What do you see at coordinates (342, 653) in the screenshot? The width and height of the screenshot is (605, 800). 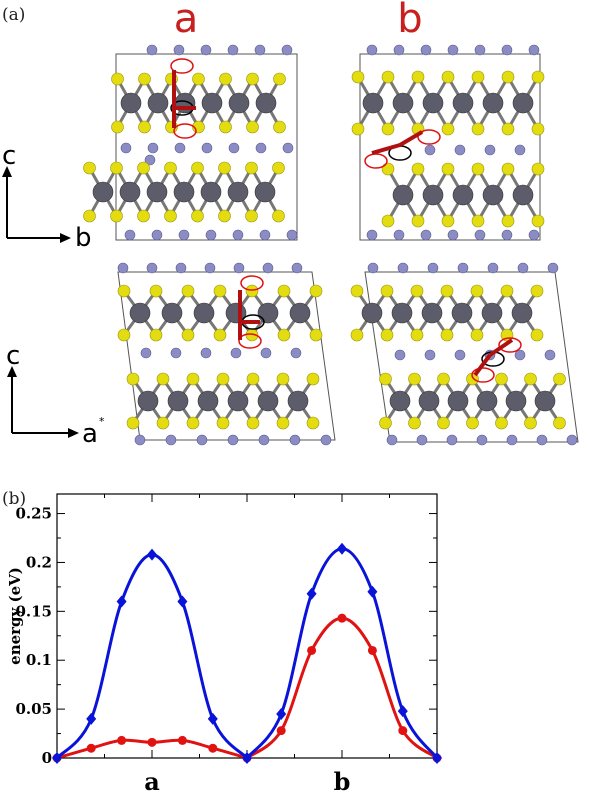 I see `series-line-blue` at bounding box center [342, 653].